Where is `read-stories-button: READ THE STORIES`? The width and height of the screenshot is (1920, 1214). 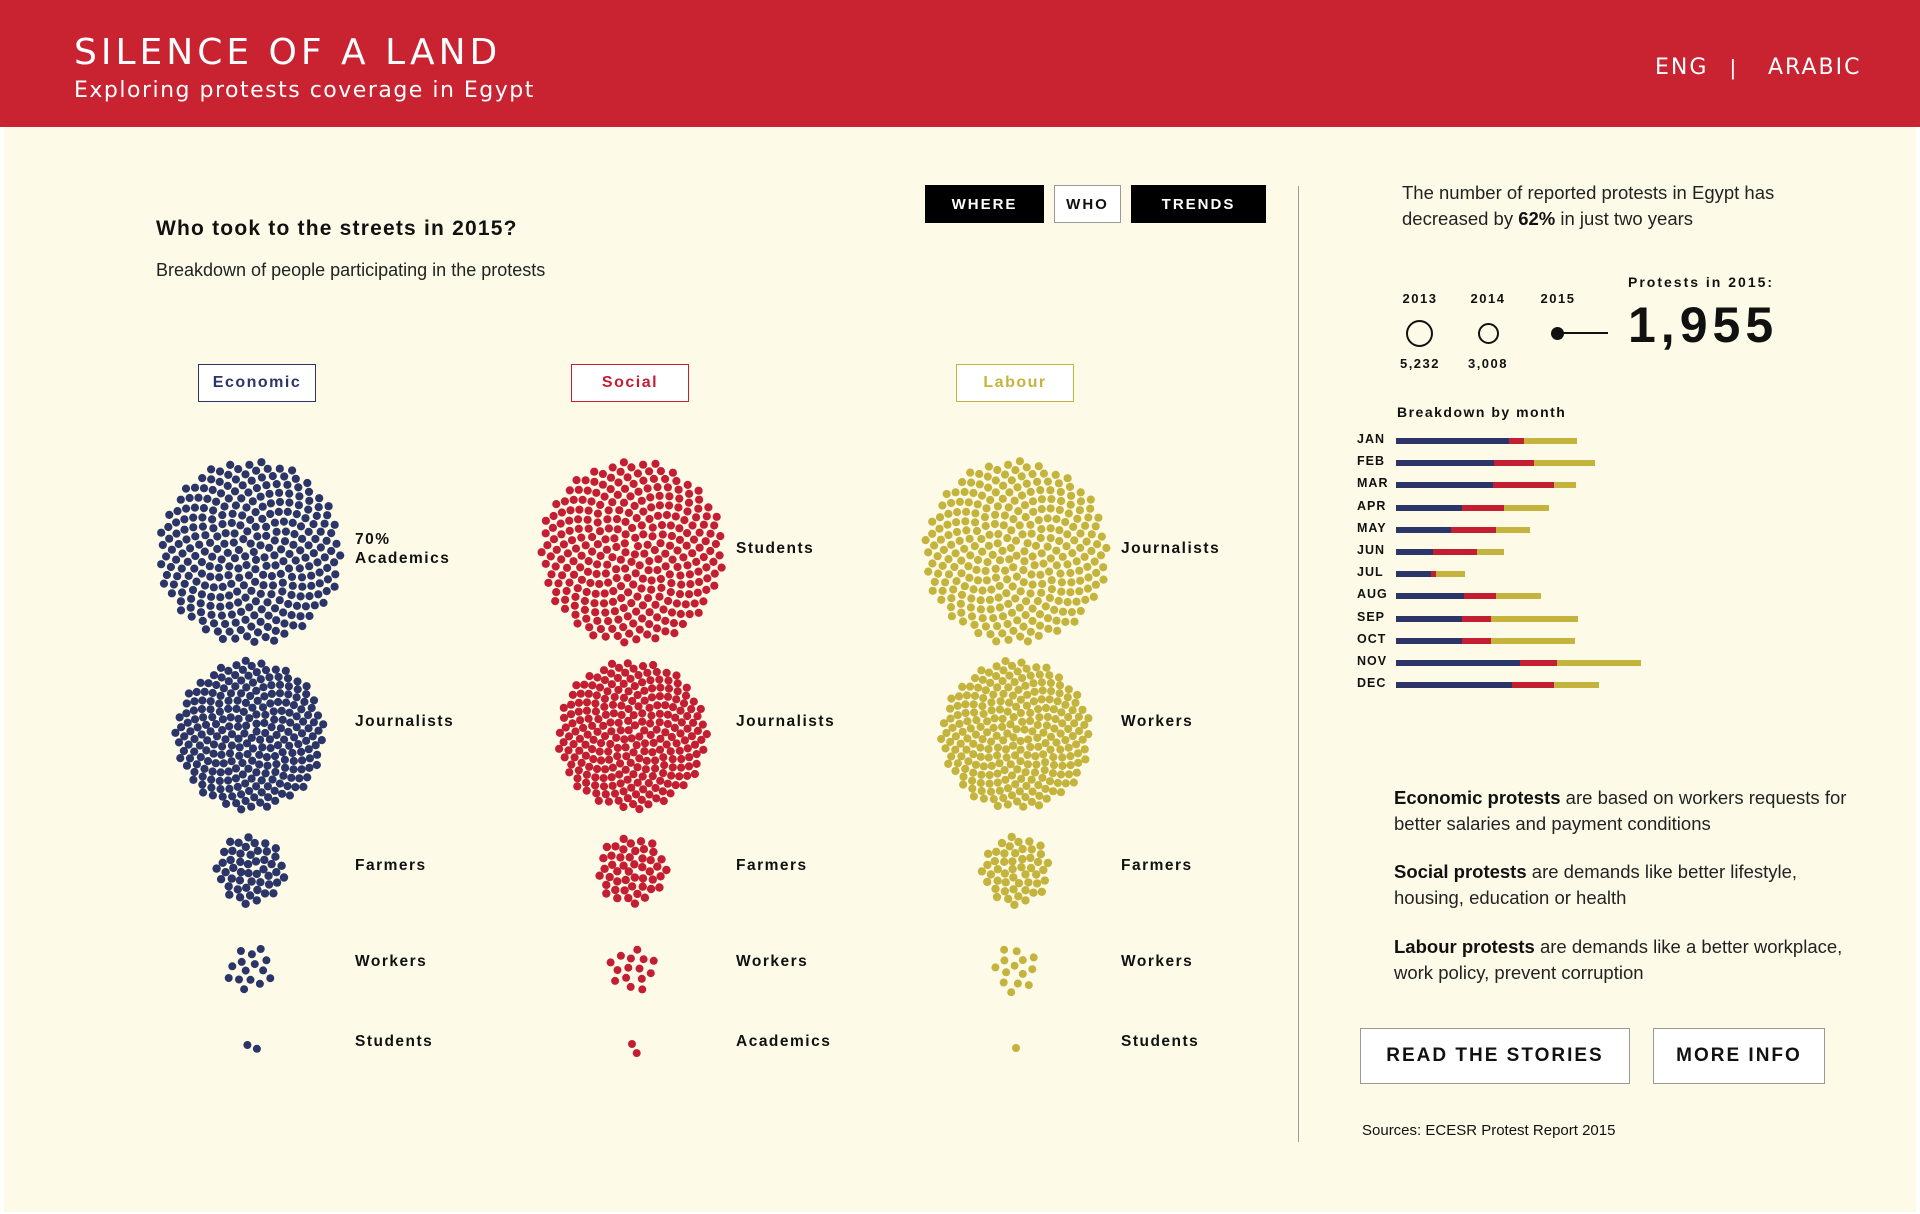 read-stories-button: READ THE STORIES is located at coordinates (1495, 1056).